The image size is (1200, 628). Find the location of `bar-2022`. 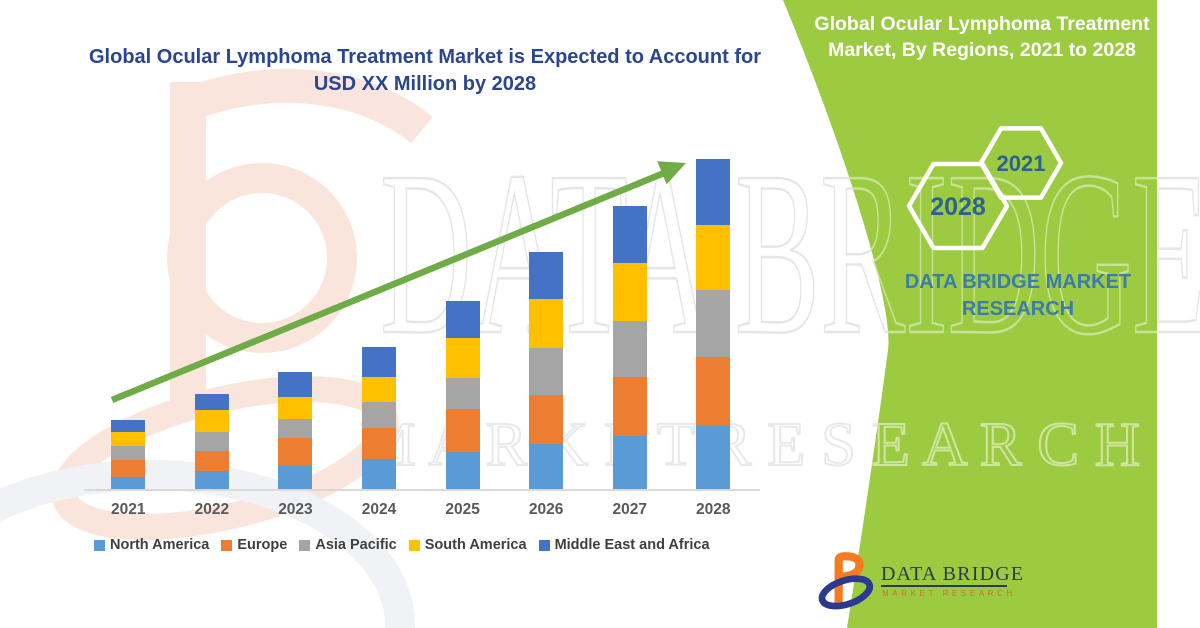

bar-2022 is located at coordinates (211, 442).